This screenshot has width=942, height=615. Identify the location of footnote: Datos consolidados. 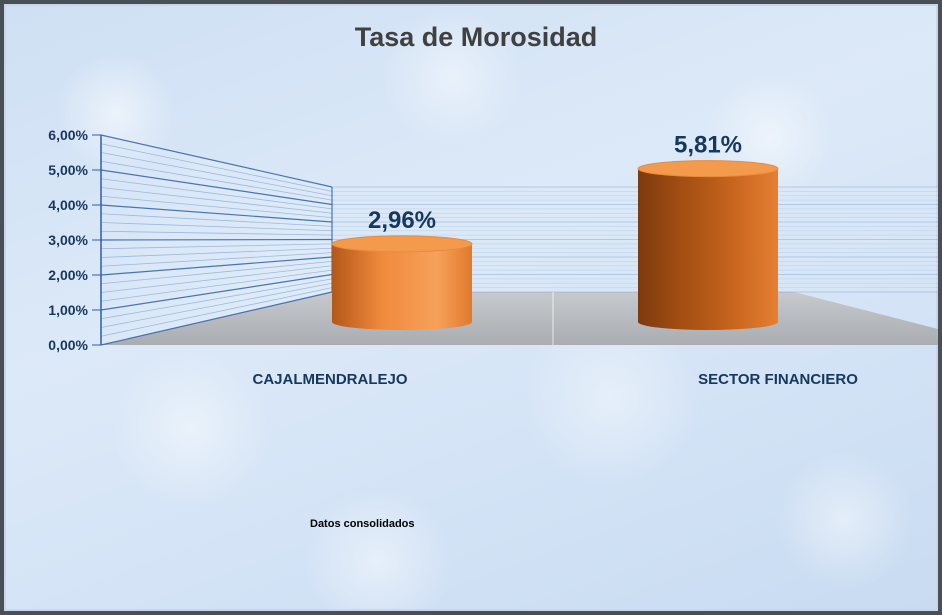
(362, 524).